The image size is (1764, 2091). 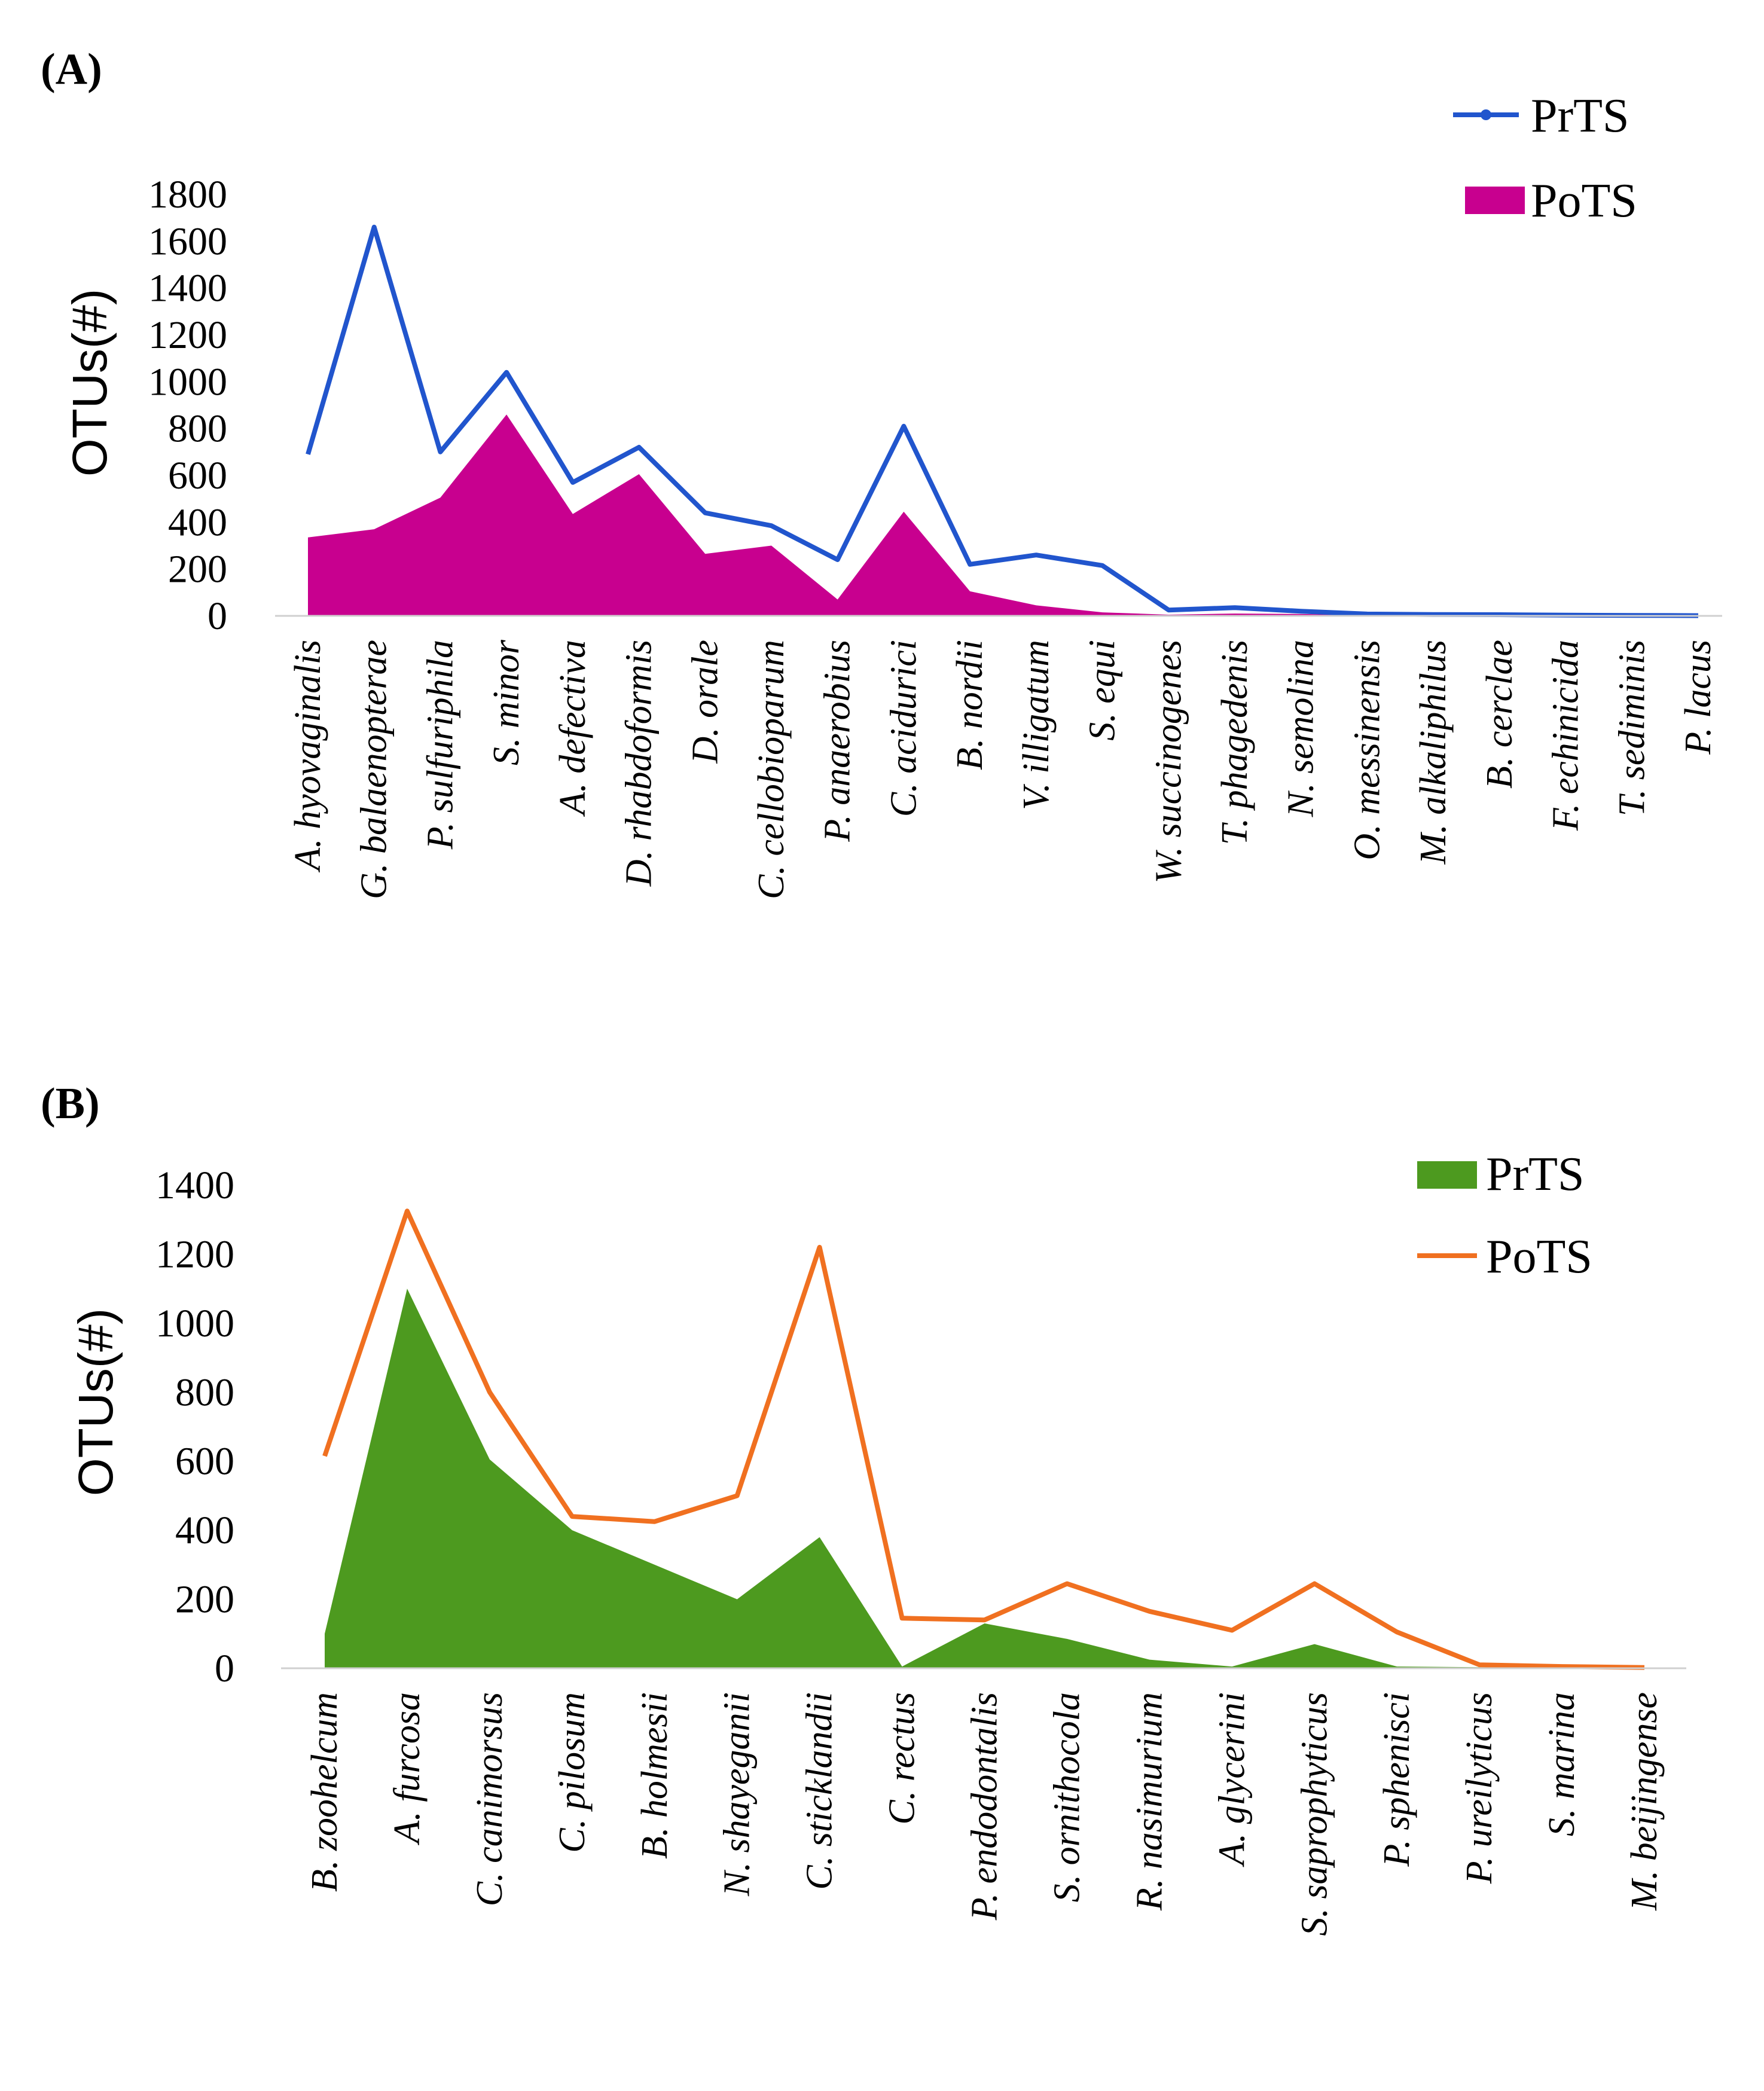 I want to click on b-category-label: P. endodontalis, so click(x=985, y=1806).